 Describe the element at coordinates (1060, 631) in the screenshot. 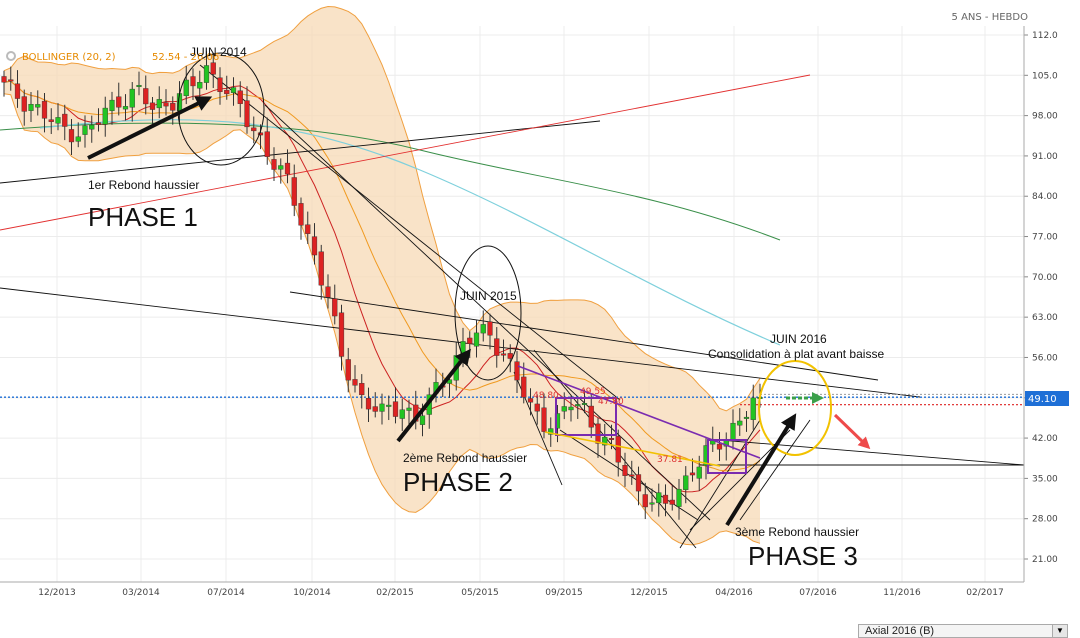

I see `chevron-down-icon: ▼` at that location.